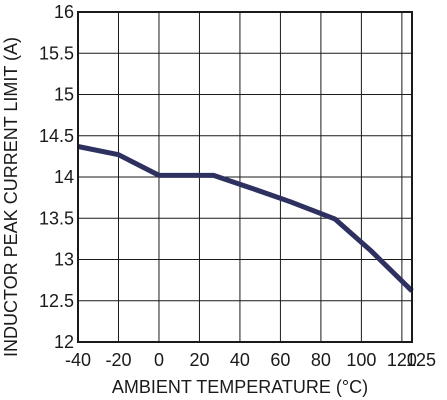 Image resolution: width=447 pixels, height=400 pixels. I want to click on x-tick-label: 120, so click(402, 360).